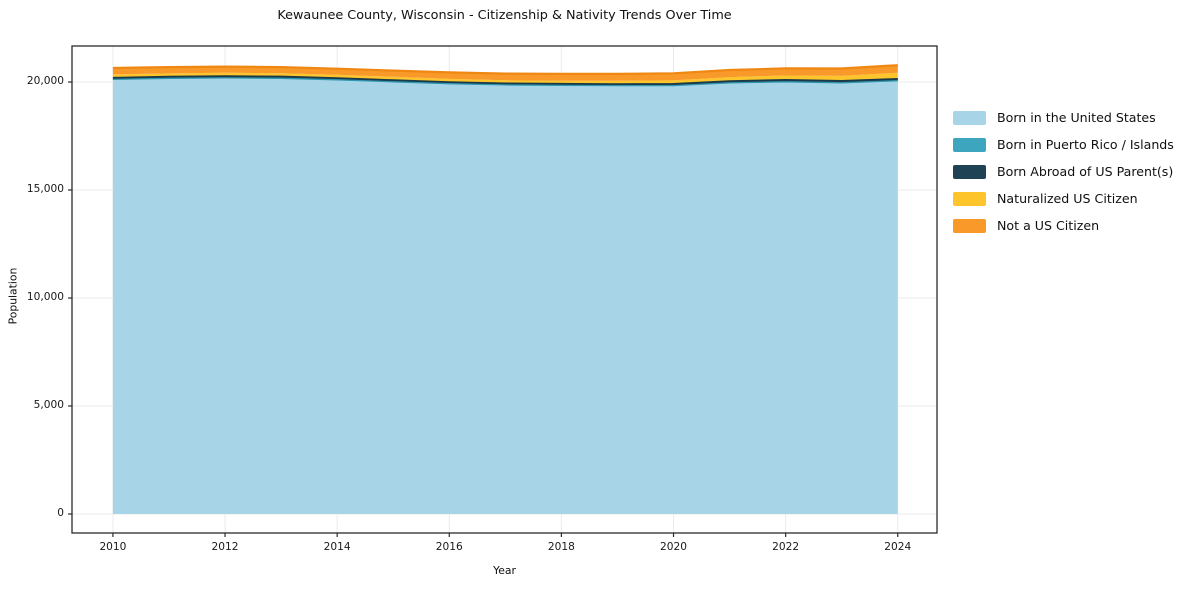 The width and height of the screenshot is (1189, 590). What do you see at coordinates (898, 547) in the screenshot?
I see `x-tick-label: 2024` at bounding box center [898, 547].